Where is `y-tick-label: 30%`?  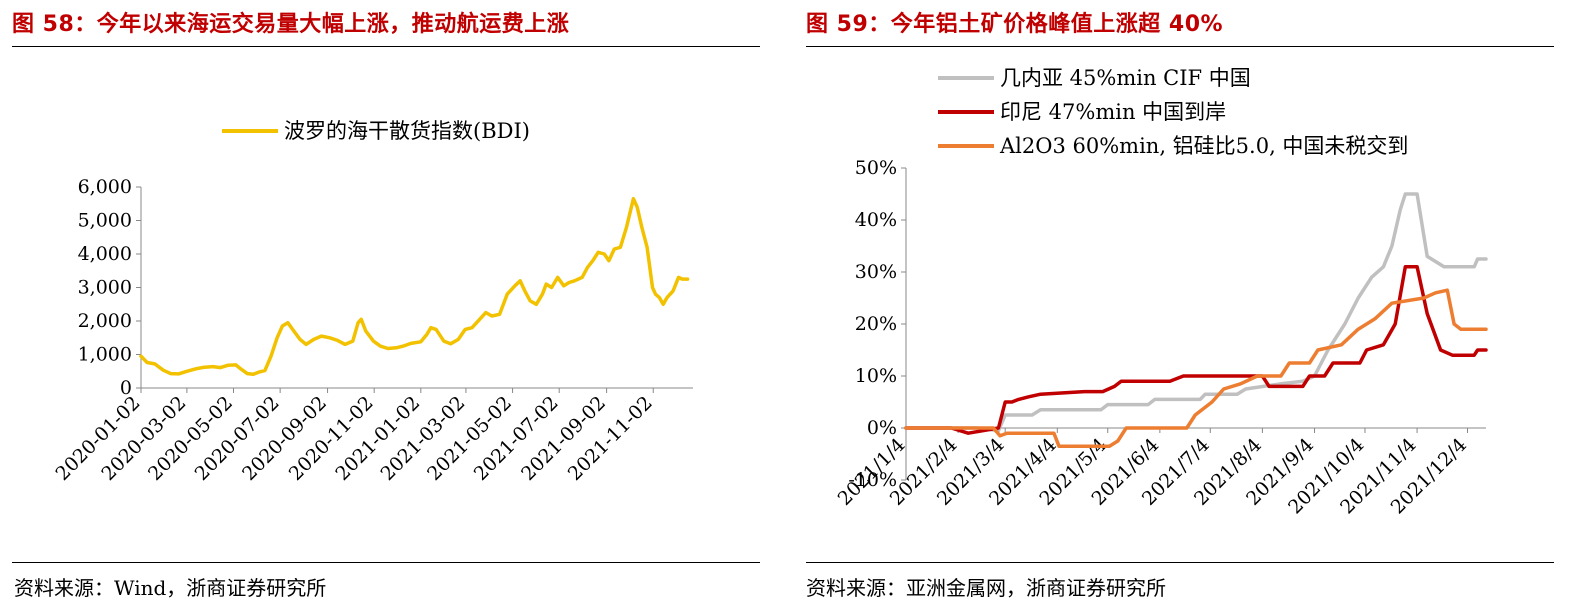
y-tick-label: 30% is located at coordinates (876, 272).